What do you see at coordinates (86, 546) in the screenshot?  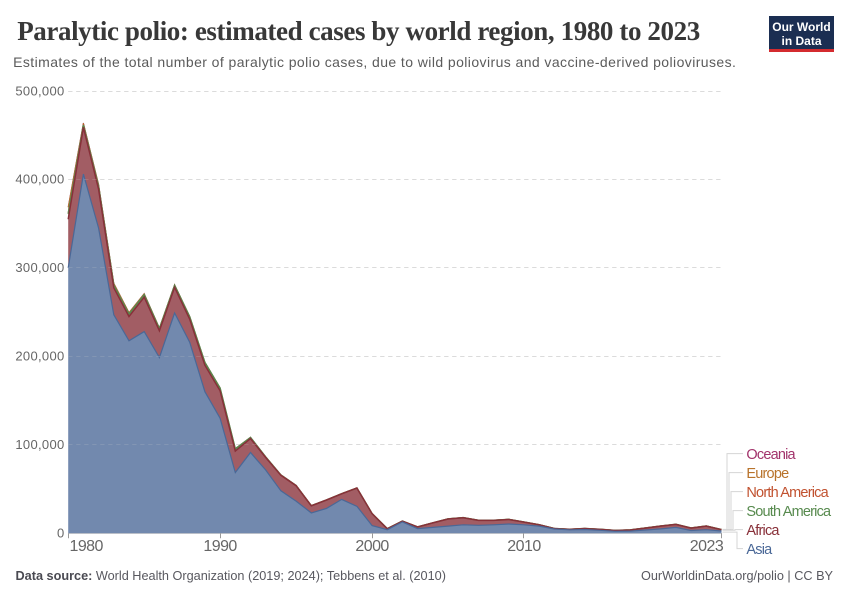 I see `svg-text: 1980` at bounding box center [86, 546].